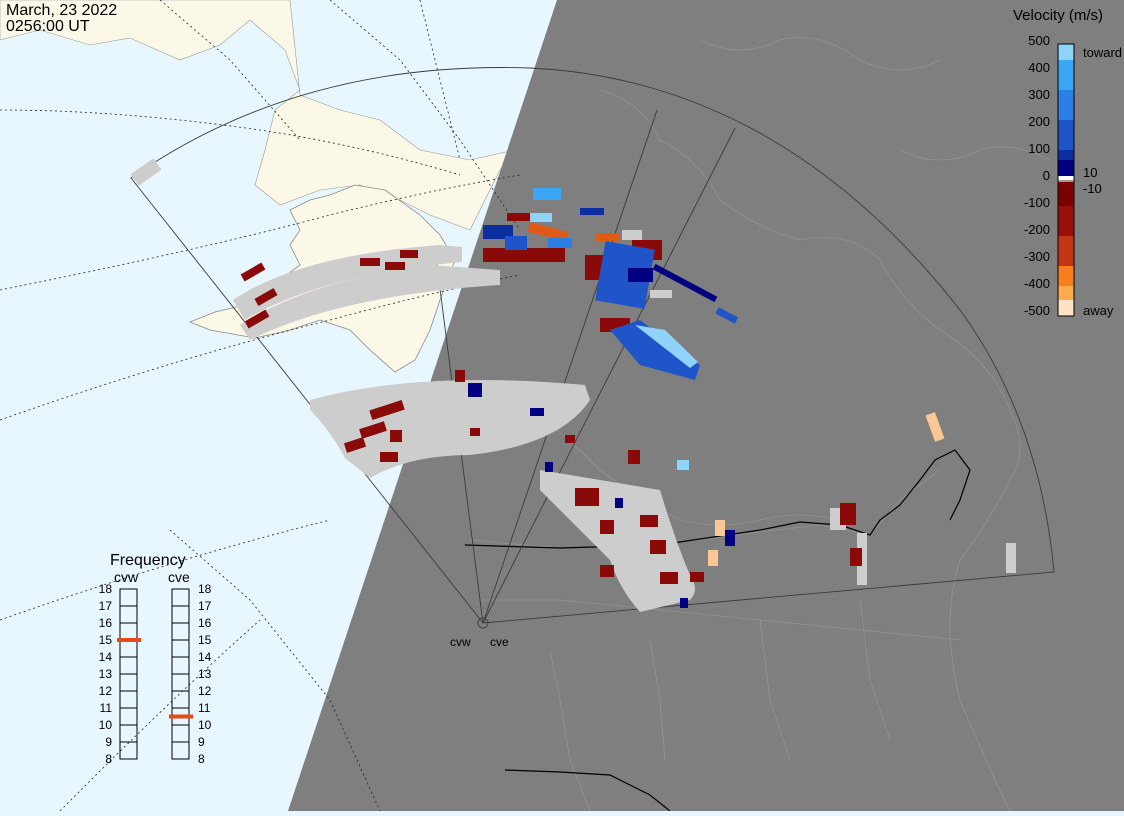 The width and height of the screenshot is (1124, 816). Describe the element at coordinates (717, 499) in the screenshot. I see `us-canada-border` at that location.